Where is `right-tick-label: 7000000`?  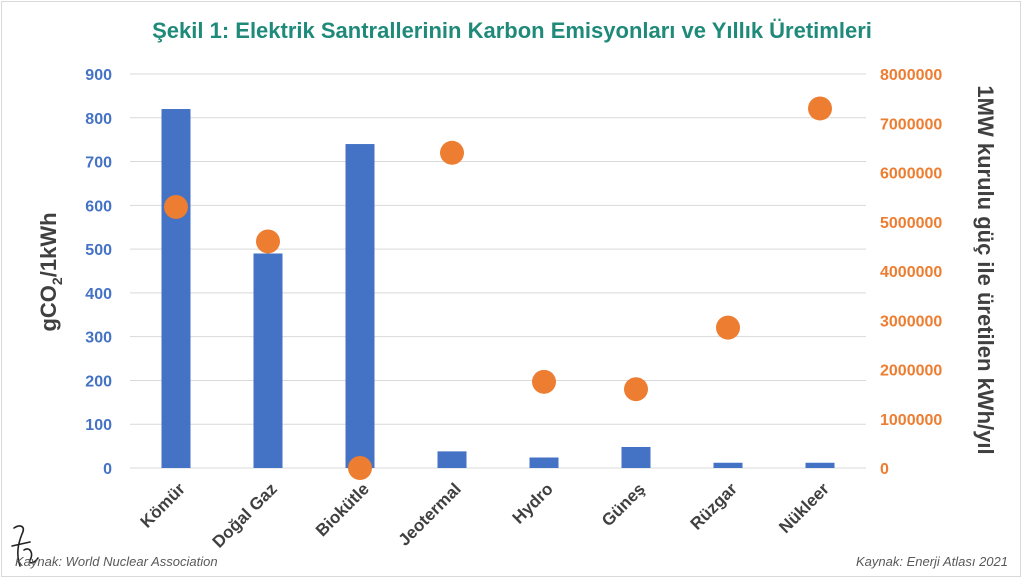
right-tick-label: 7000000 is located at coordinates (911, 124).